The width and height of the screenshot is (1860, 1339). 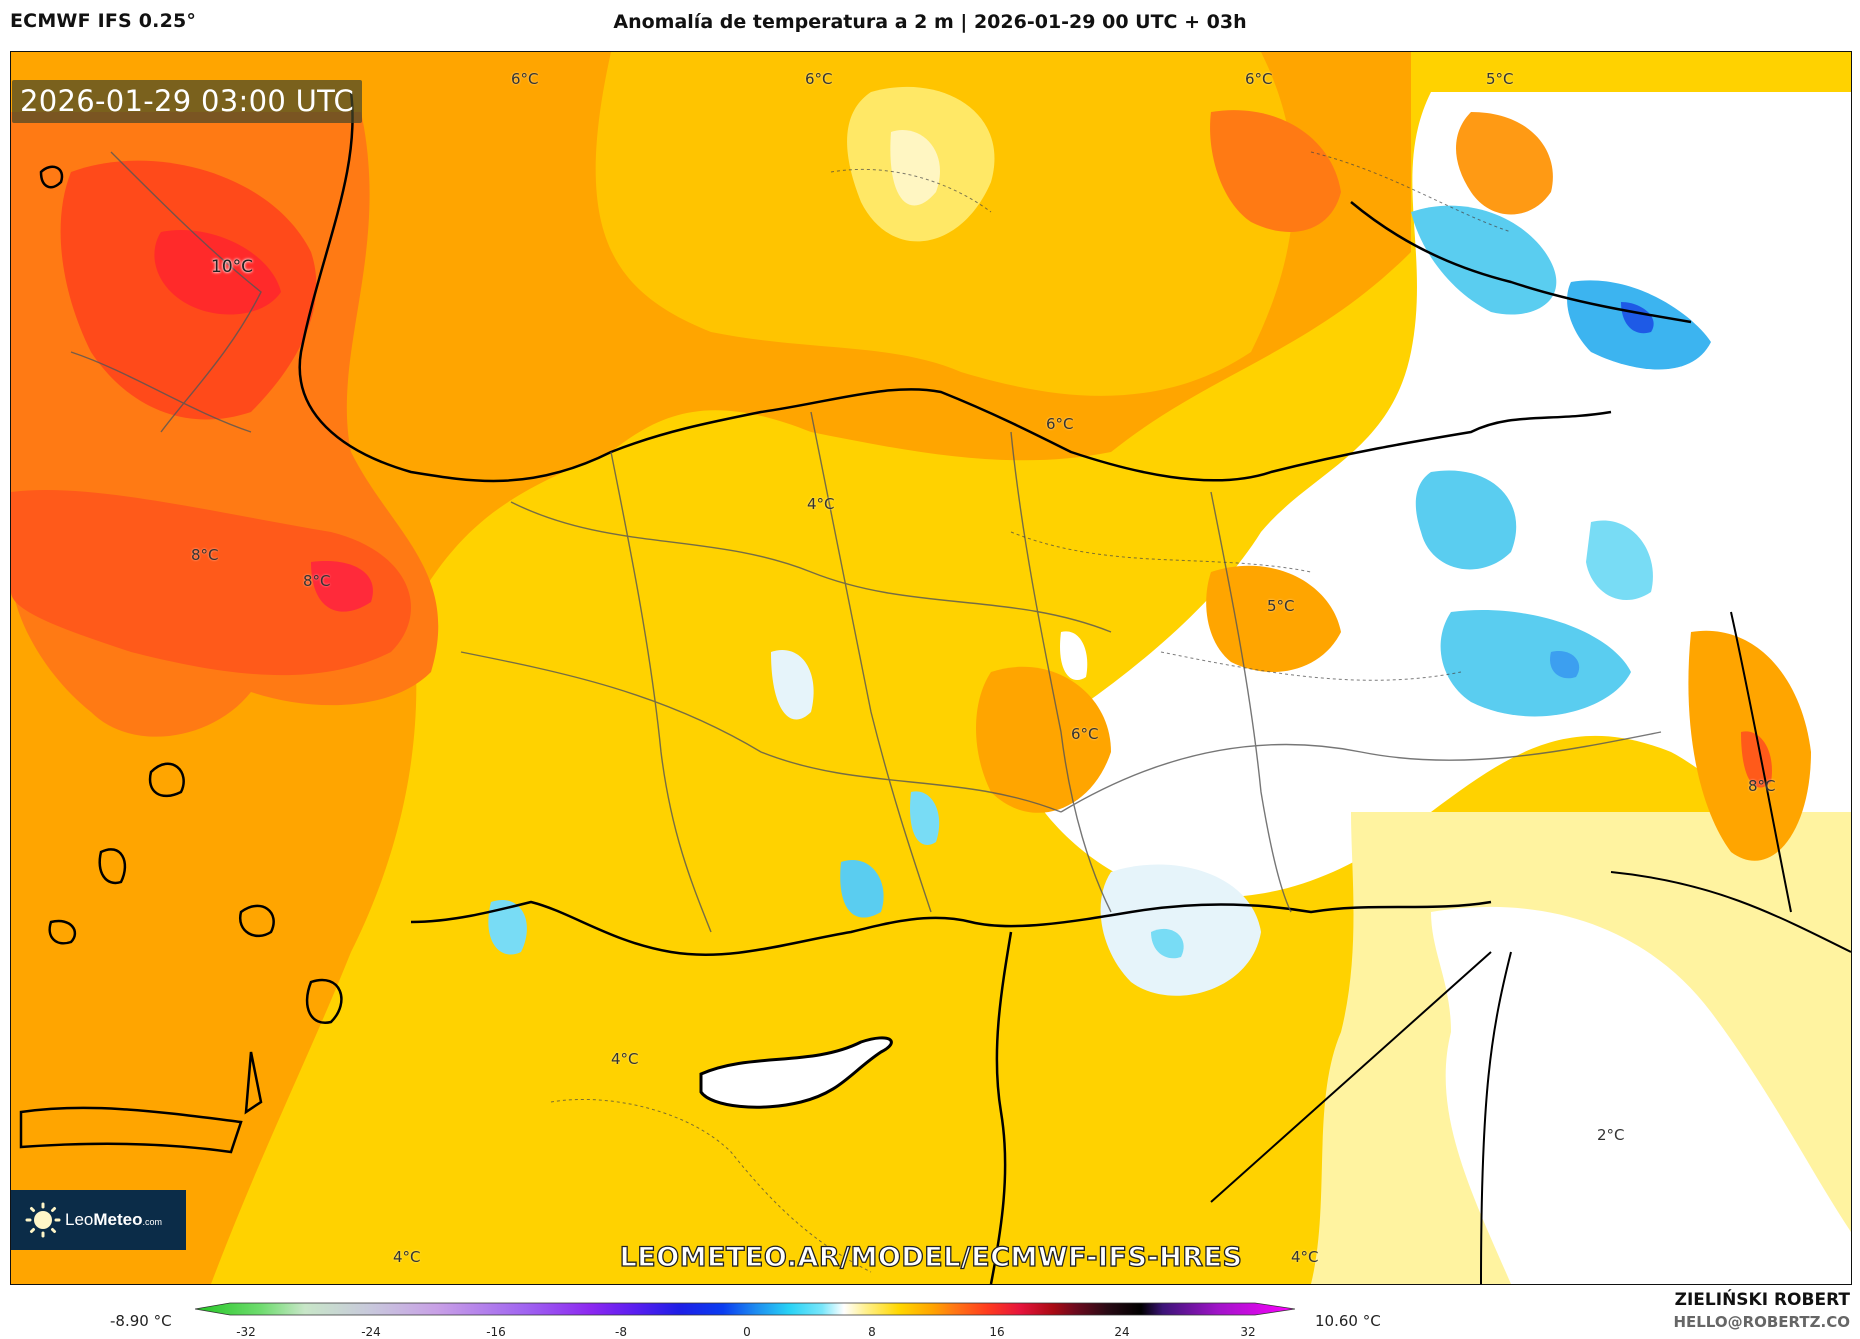 What do you see at coordinates (114, 1219) in the screenshot?
I see `logo-text: LeoMeteo.com` at bounding box center [114, 1219].